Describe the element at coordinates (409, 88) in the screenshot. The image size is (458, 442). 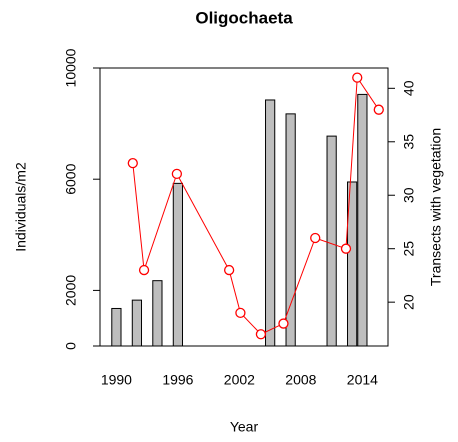
I see `y2-tick-label: 40` at that location.